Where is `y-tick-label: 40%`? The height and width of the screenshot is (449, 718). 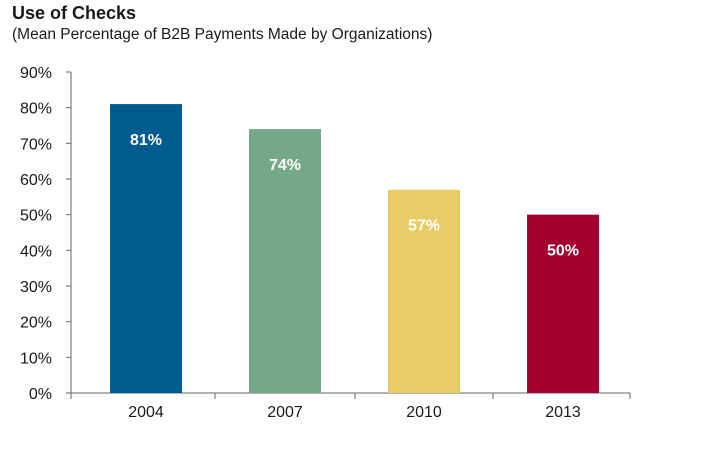
y-tick-label: 40% is located at coordinates (36, 251).